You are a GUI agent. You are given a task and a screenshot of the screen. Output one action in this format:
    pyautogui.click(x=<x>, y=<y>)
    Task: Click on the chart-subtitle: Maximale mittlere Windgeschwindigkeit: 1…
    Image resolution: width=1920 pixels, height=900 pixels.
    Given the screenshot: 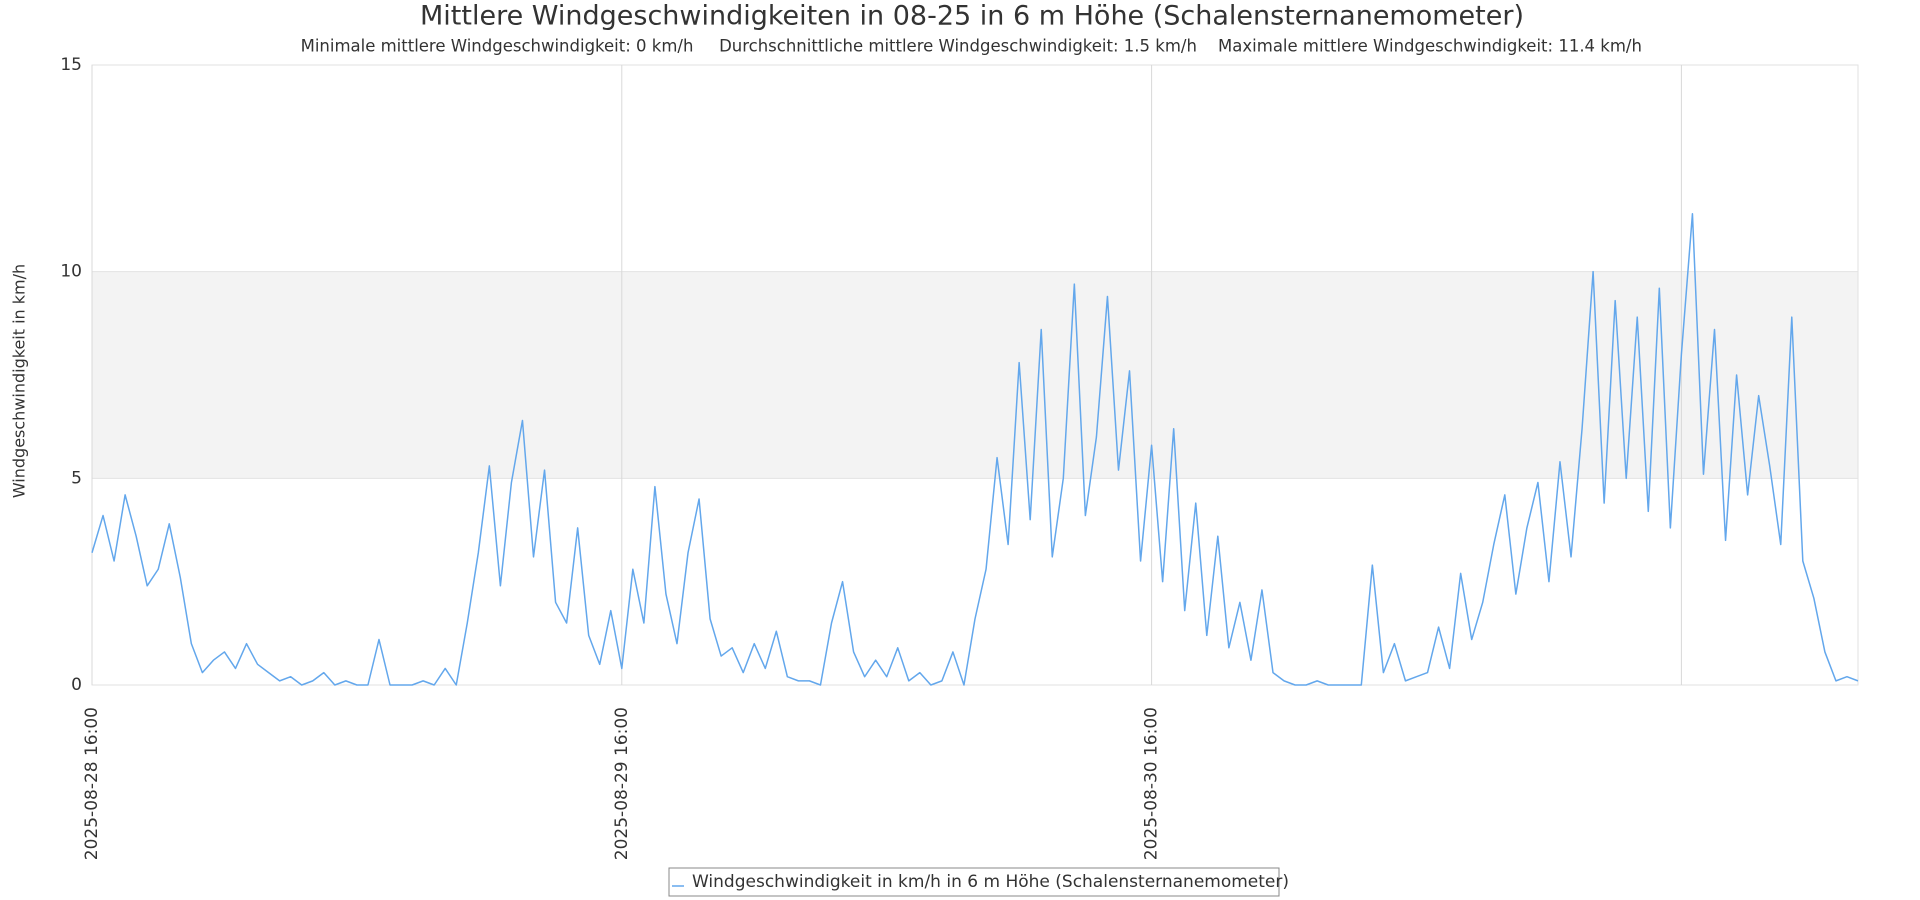 What is the action you would take?
    pyautogui.click(x=1430, y=46)
    